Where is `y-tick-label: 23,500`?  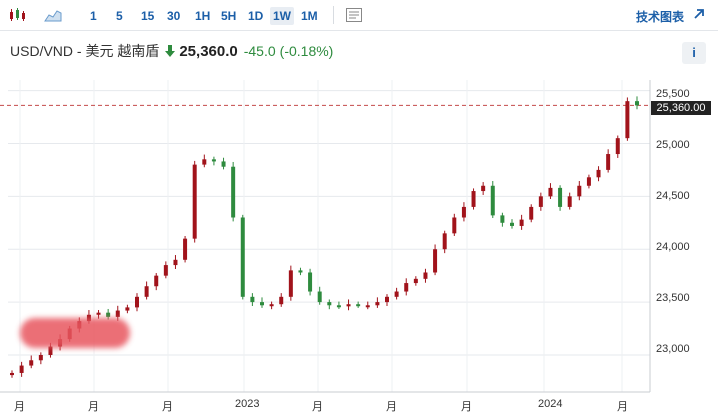
y-tick-label: 23,500 is located at coordinates (673, 298).